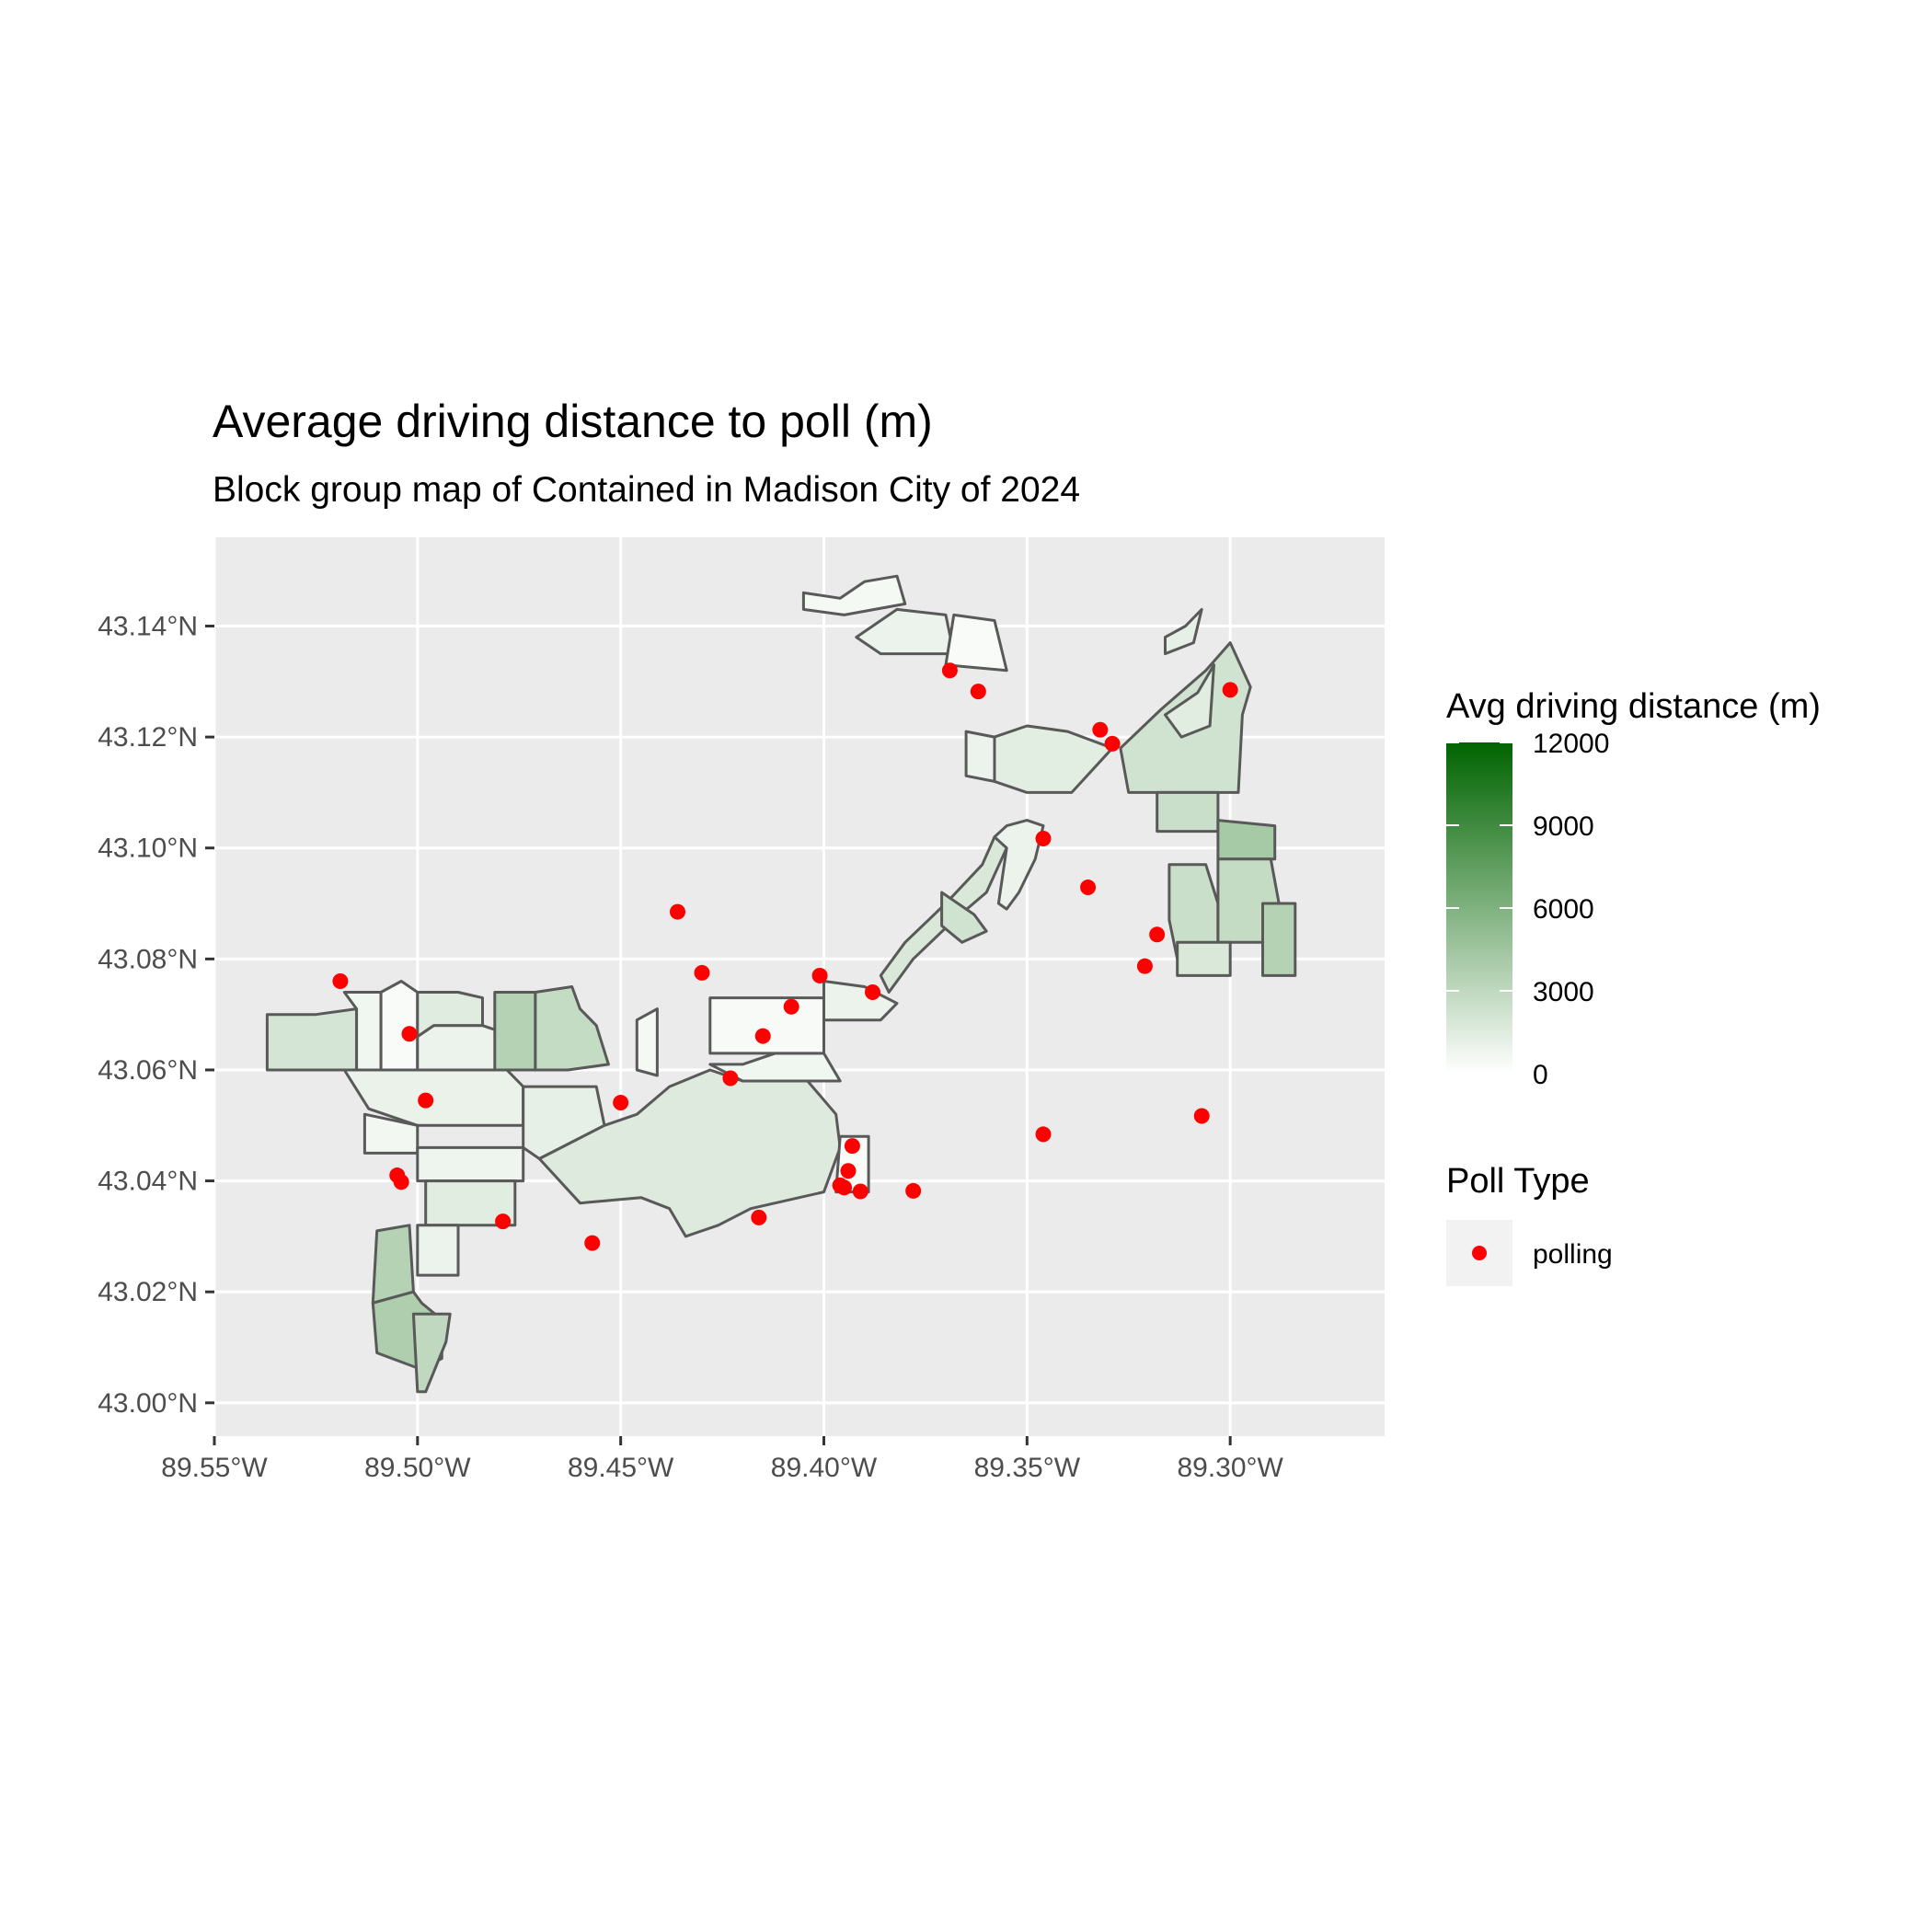  What do you see at coordinates (1573, 1254) in the screenshot?
I see `poll-type-legend-label: polling` at bounding box center [1573, 1254].